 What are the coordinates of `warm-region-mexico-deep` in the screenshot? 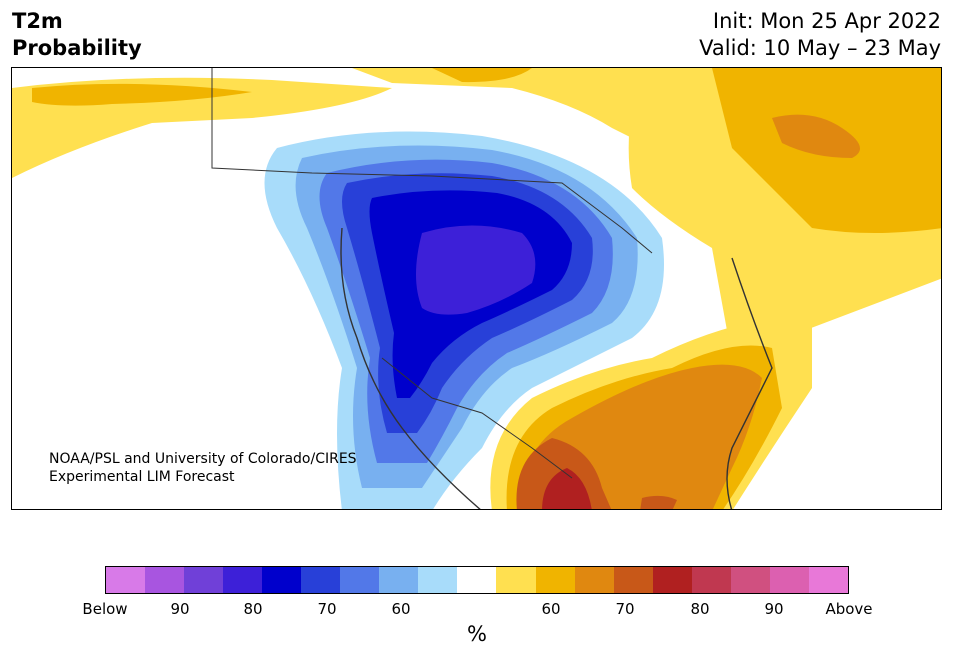 It's located at (567, 488).